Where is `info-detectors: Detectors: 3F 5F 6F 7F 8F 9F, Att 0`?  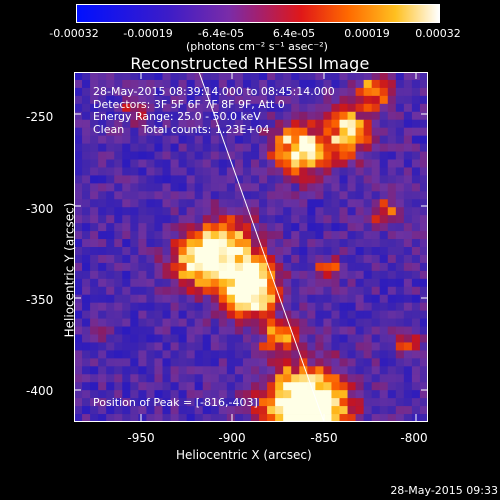
info-detectors: Detectors: 3F 5F 6F 7F 8F 9F, Att 0 is located at coordinates (189, 104).